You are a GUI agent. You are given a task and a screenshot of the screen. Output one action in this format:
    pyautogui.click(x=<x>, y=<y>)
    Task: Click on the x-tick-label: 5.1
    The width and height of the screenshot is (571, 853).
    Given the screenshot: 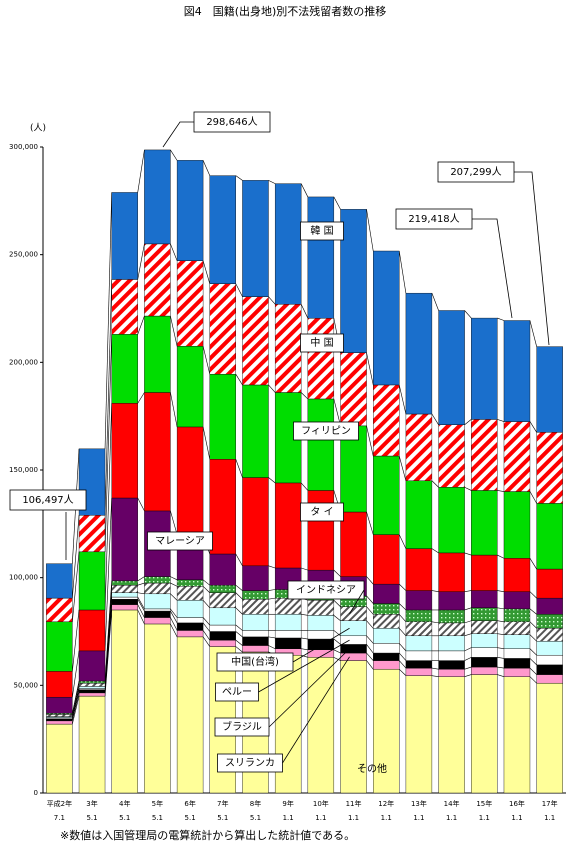 What is the action you would take?
    pyautogui.click(x=124, y=818)
    